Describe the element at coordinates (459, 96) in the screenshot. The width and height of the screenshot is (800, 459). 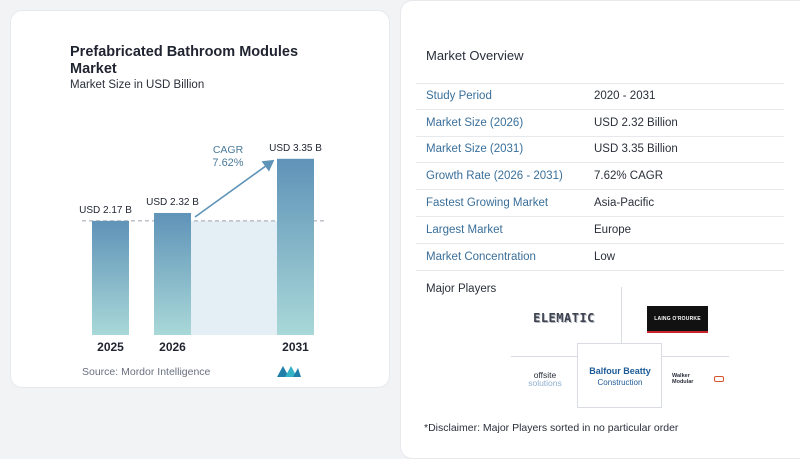
I see `overview-key: Study Period` at that location.